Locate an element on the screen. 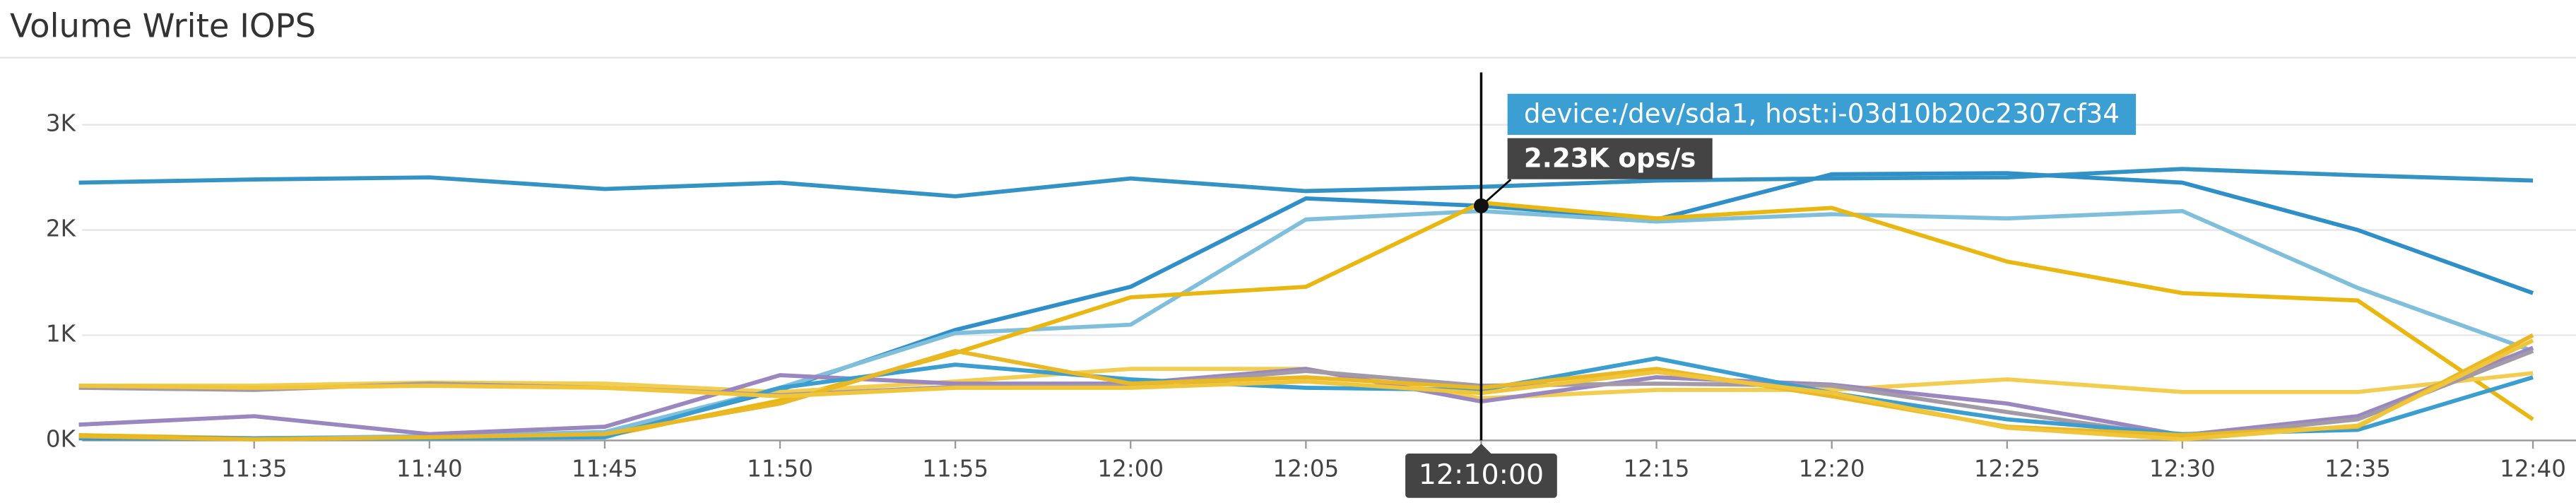 Image resolution: width=2576 pixels, height=503 pixels. x-tick-label: 12:30 is located at coordinates (2182, 469).